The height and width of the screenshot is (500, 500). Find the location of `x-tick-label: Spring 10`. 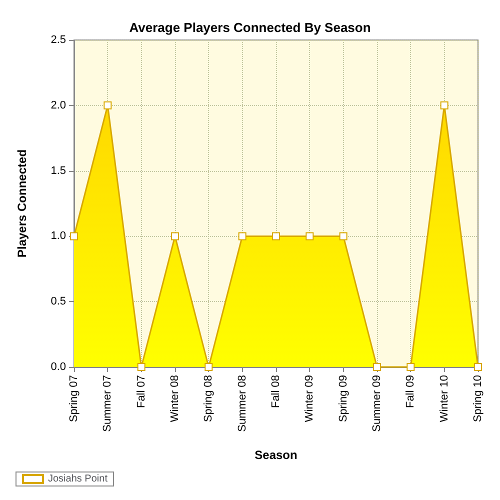

x-tick-label: Spring 10 is located at coordinates (478, 398).